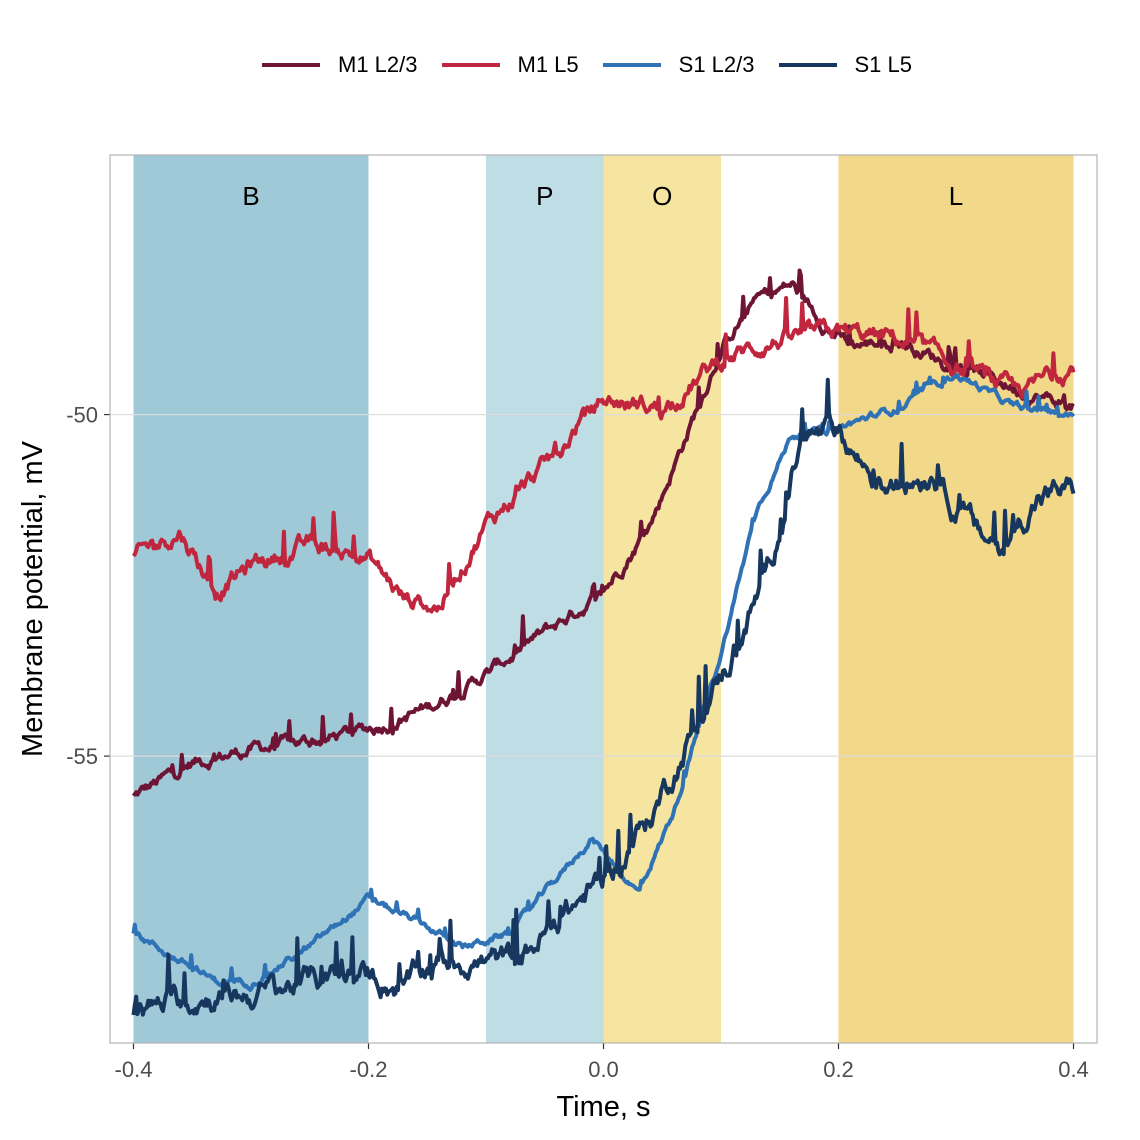 This screenshot has width=1140, height=1140. I want to click on legend-label: S1 L5, so click(883, 64).